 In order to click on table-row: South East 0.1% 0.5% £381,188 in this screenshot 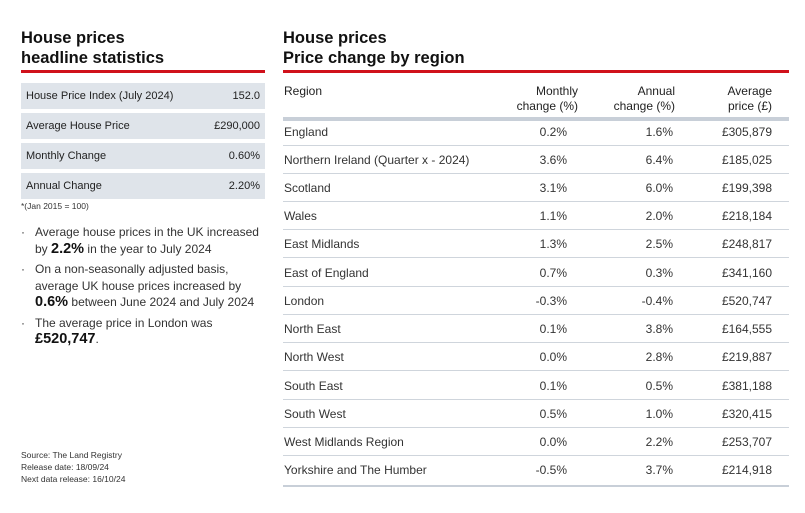, I will do `click(536, 386)`.